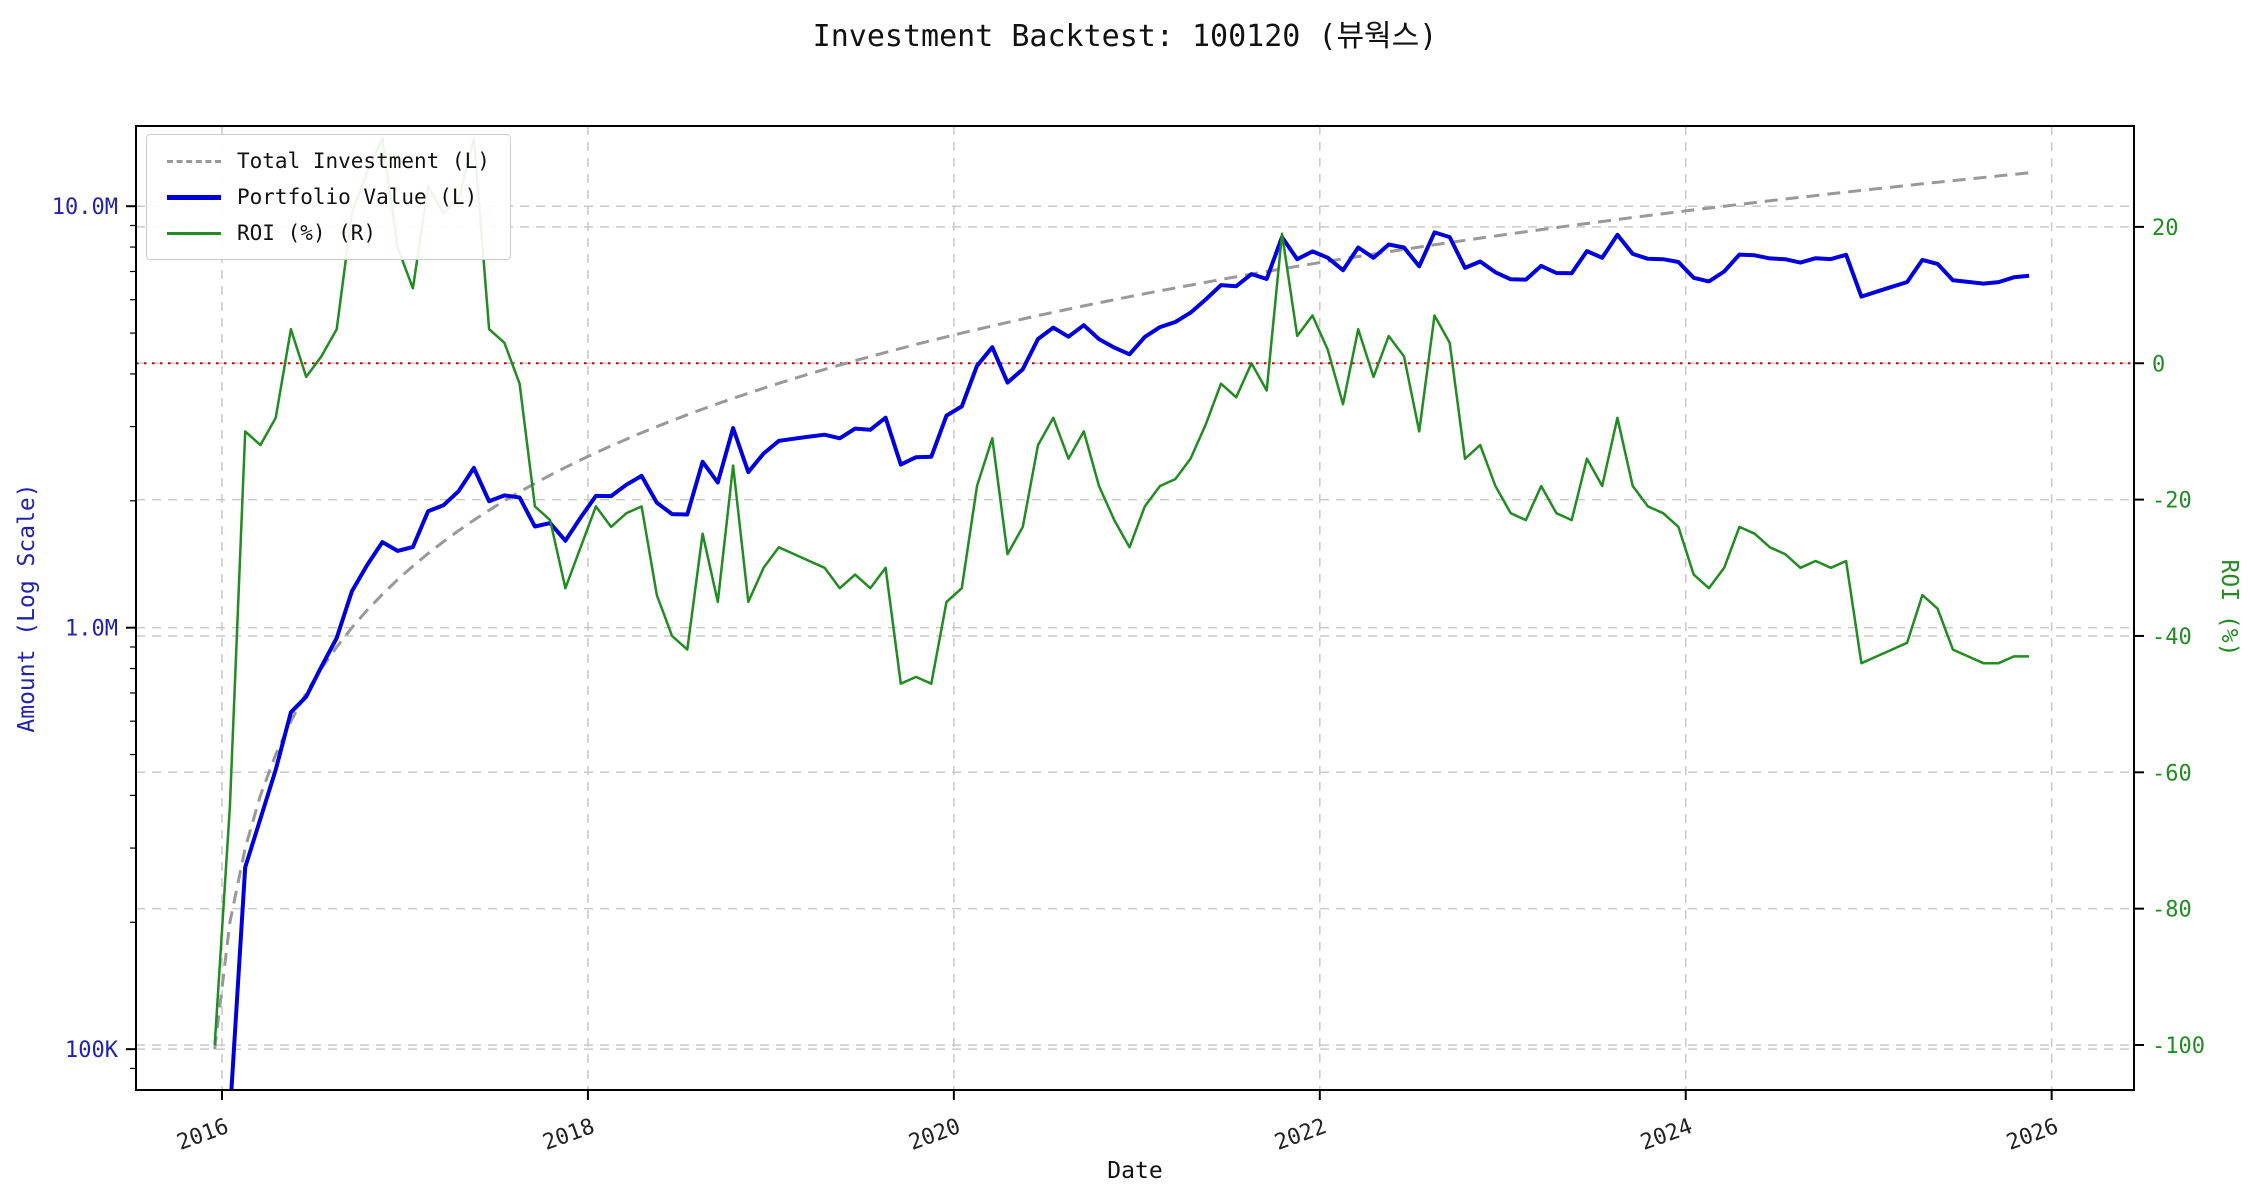  I want to click on total-investment-line-sample, so click(194, 161).